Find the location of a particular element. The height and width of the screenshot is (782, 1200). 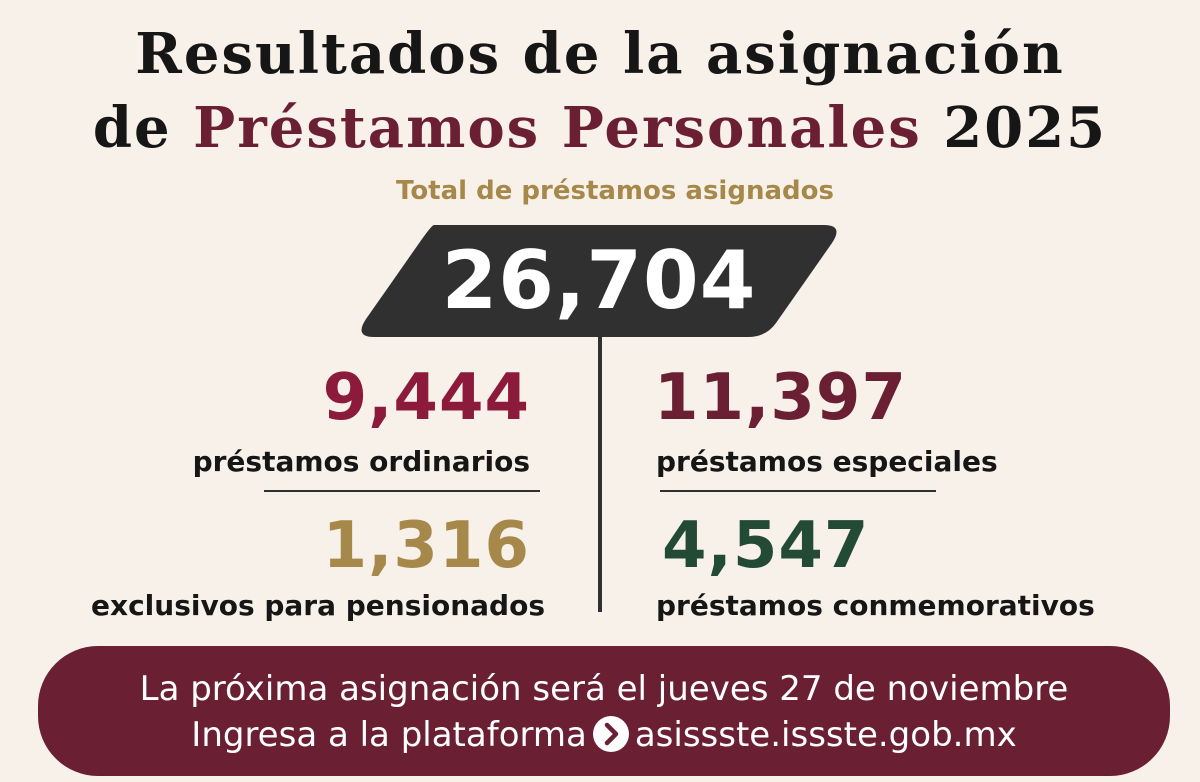

divider-right is located at coordinates (798, 491).